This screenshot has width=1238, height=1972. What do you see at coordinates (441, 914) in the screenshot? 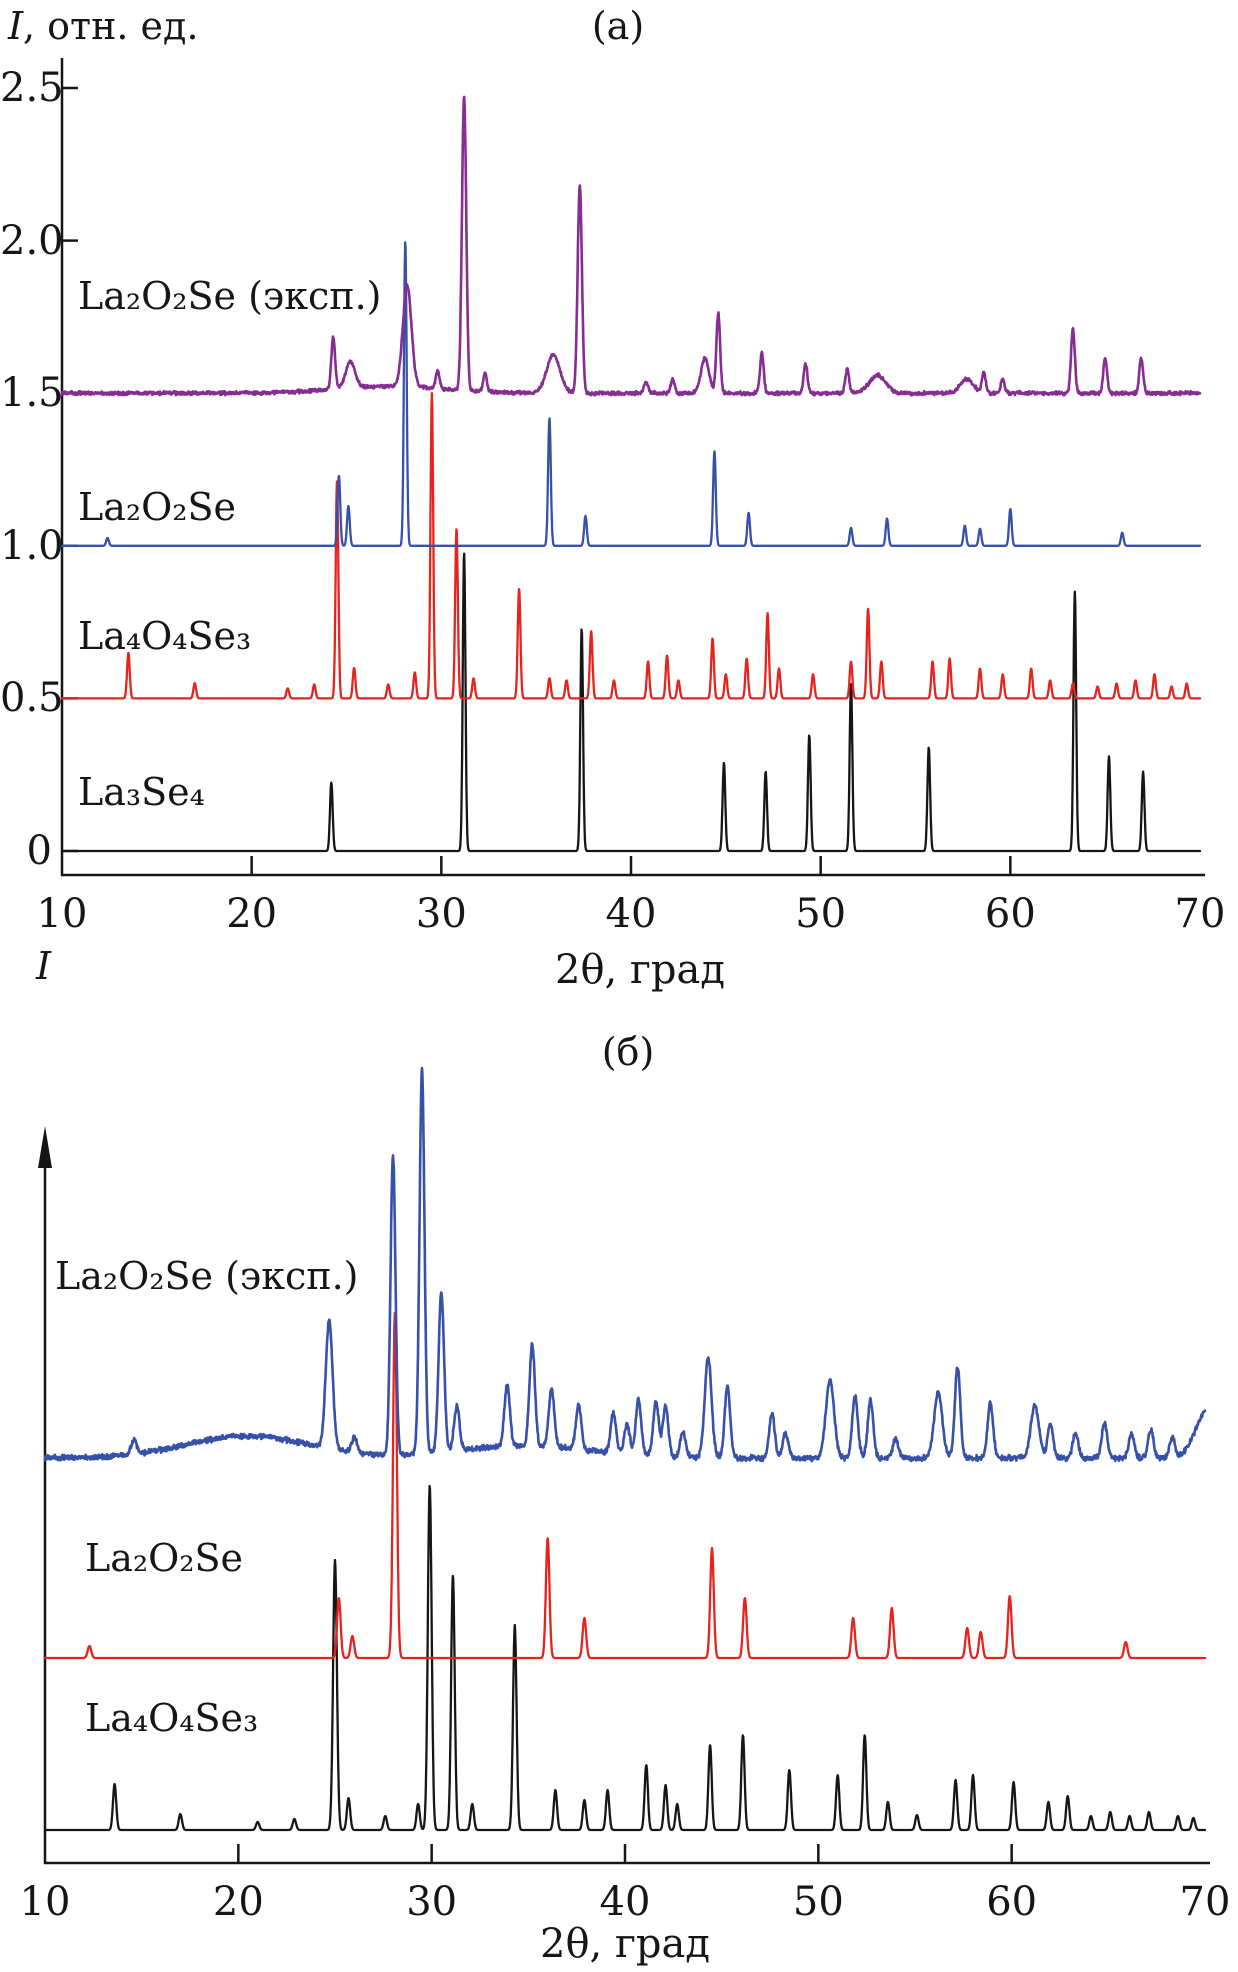
I see `panel-a-x-tick-label-30: 30` at bounding box center [441, 914].